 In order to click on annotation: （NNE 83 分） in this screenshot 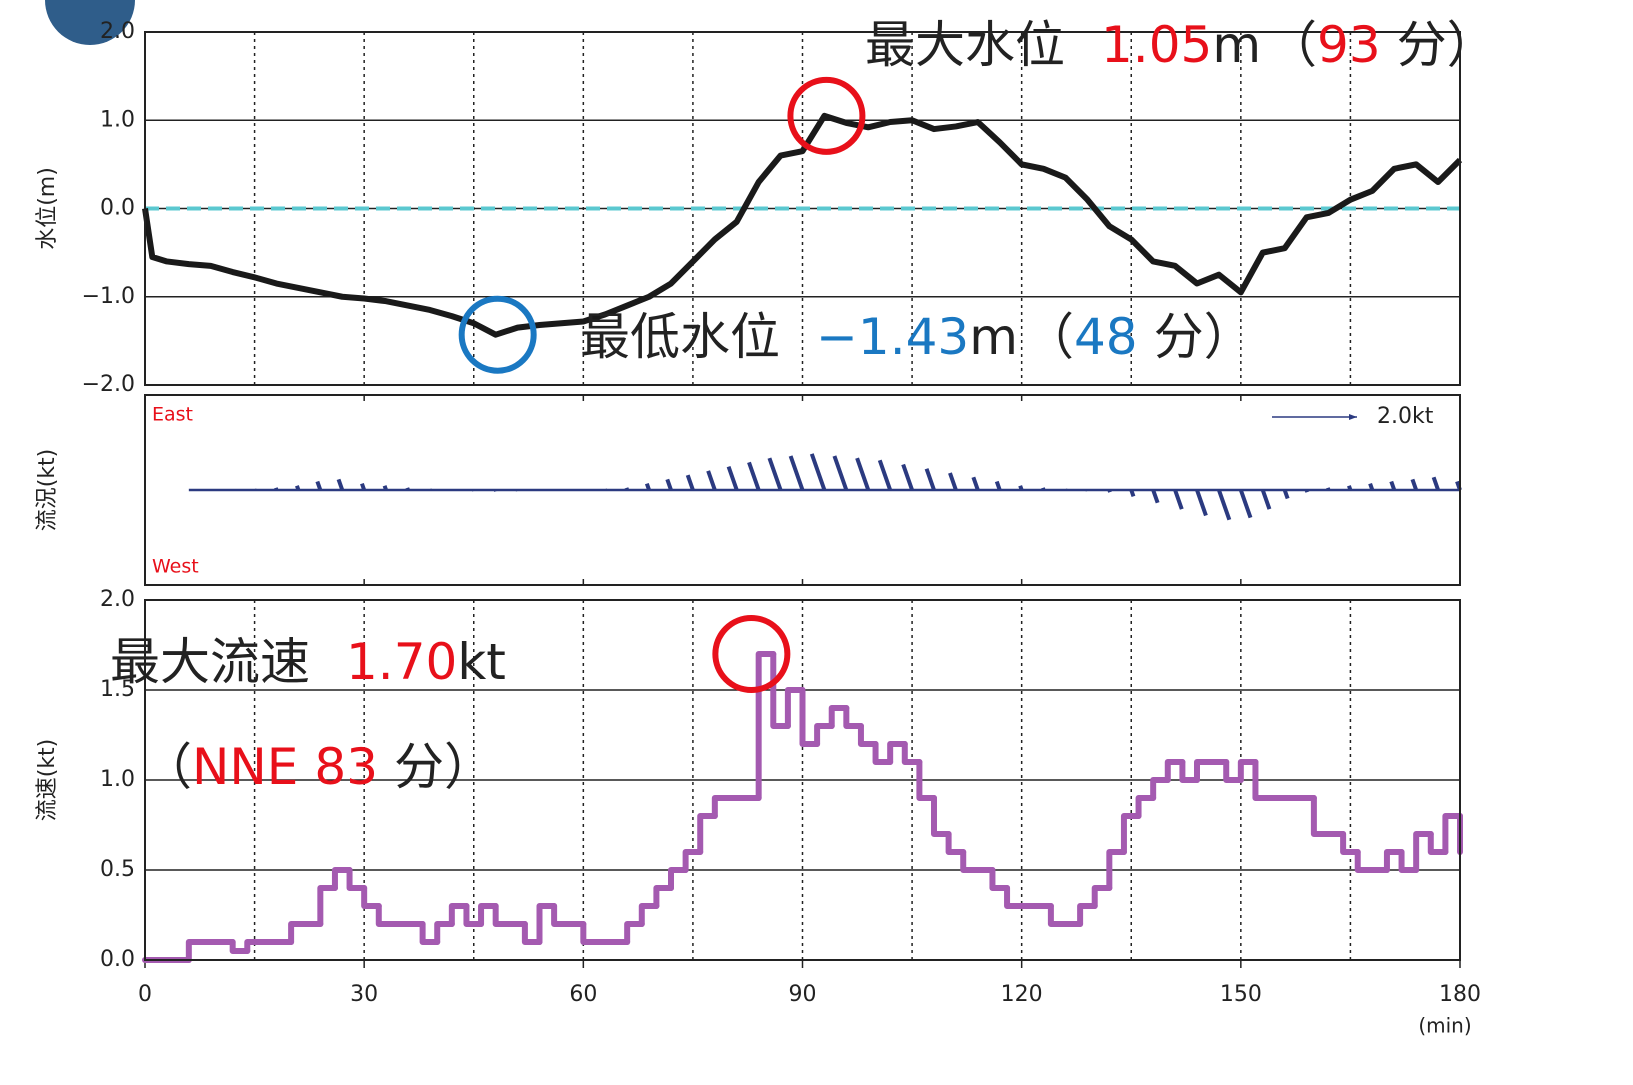, I will do `click(318, 767)`.